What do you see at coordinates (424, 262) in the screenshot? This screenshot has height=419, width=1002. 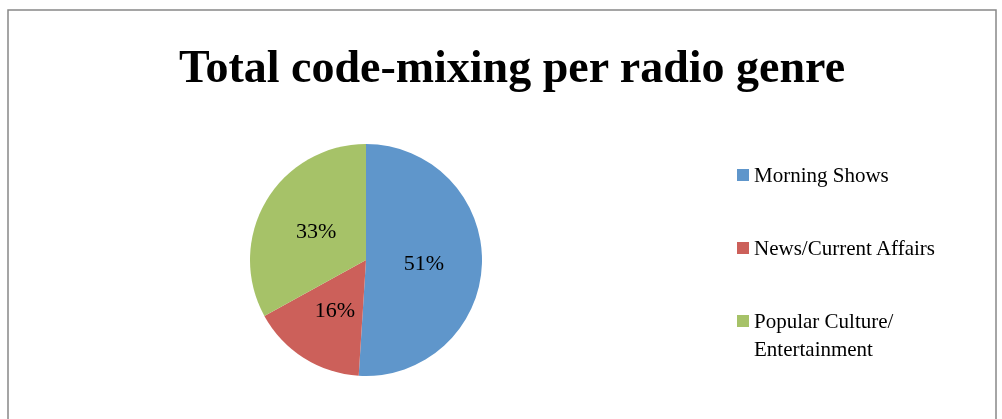 I see `data-label: 51%` at bounding box center [424, 262].